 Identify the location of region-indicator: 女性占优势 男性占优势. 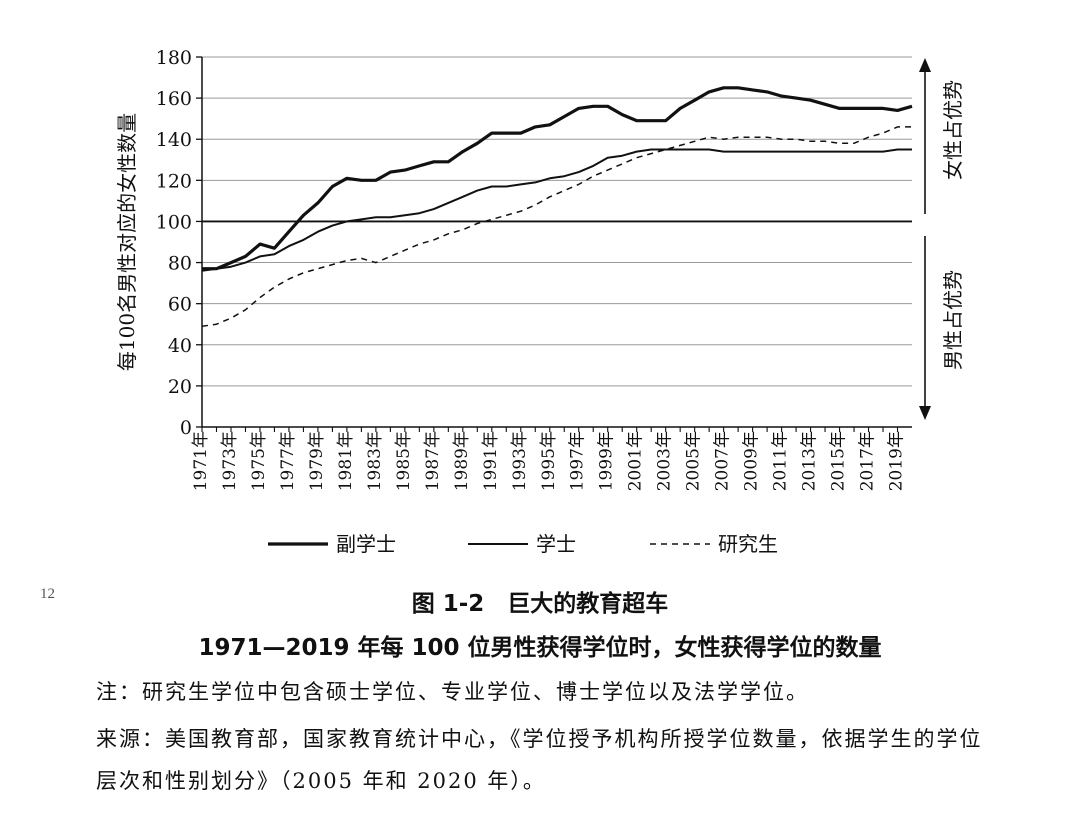
(942, 239).